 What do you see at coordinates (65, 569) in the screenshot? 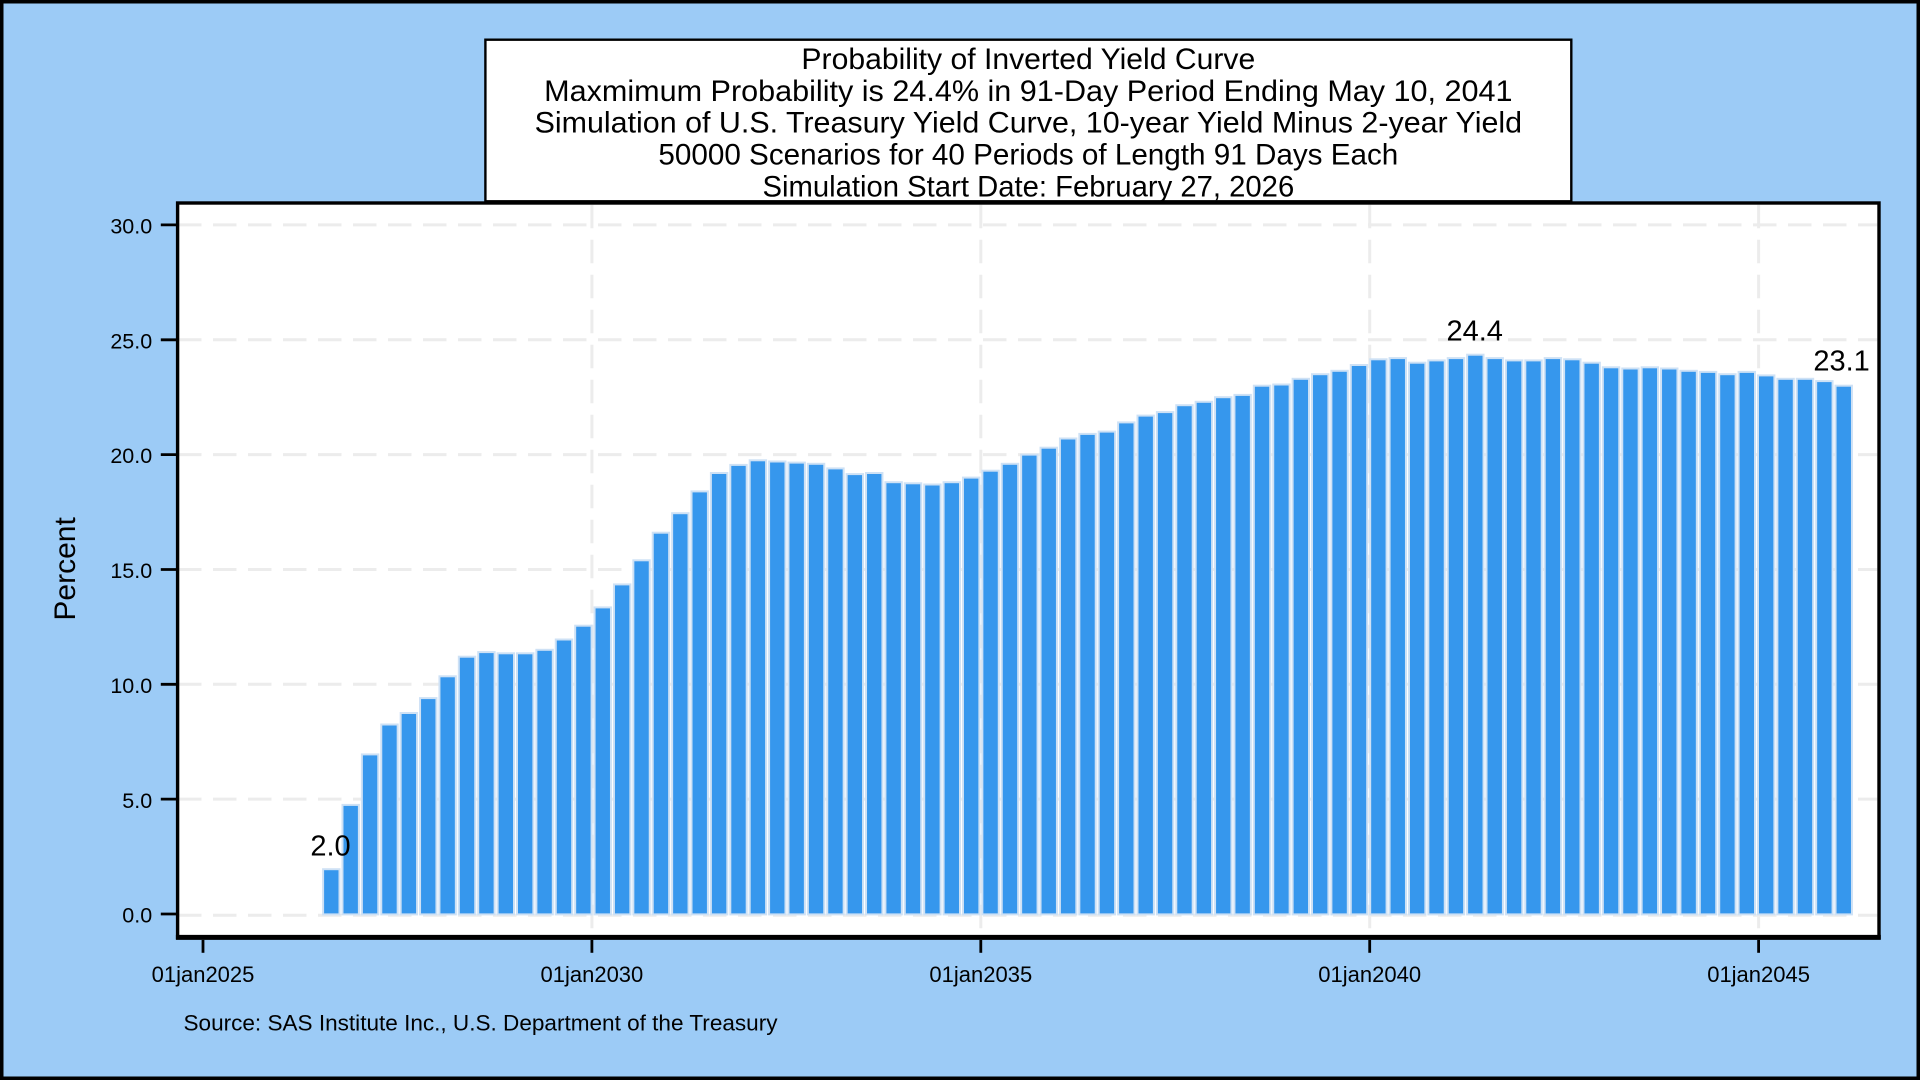
I see `svg-text: Percent` at bounding box center [65, 569].